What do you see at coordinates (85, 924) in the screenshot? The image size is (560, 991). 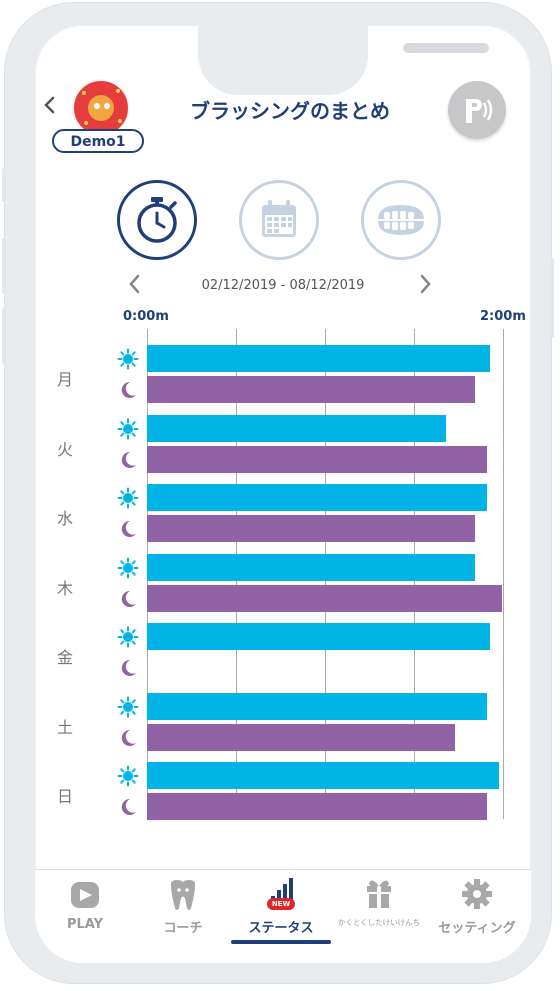 I see `tab-play-label: PLAY` at bounding box center [85, 924].